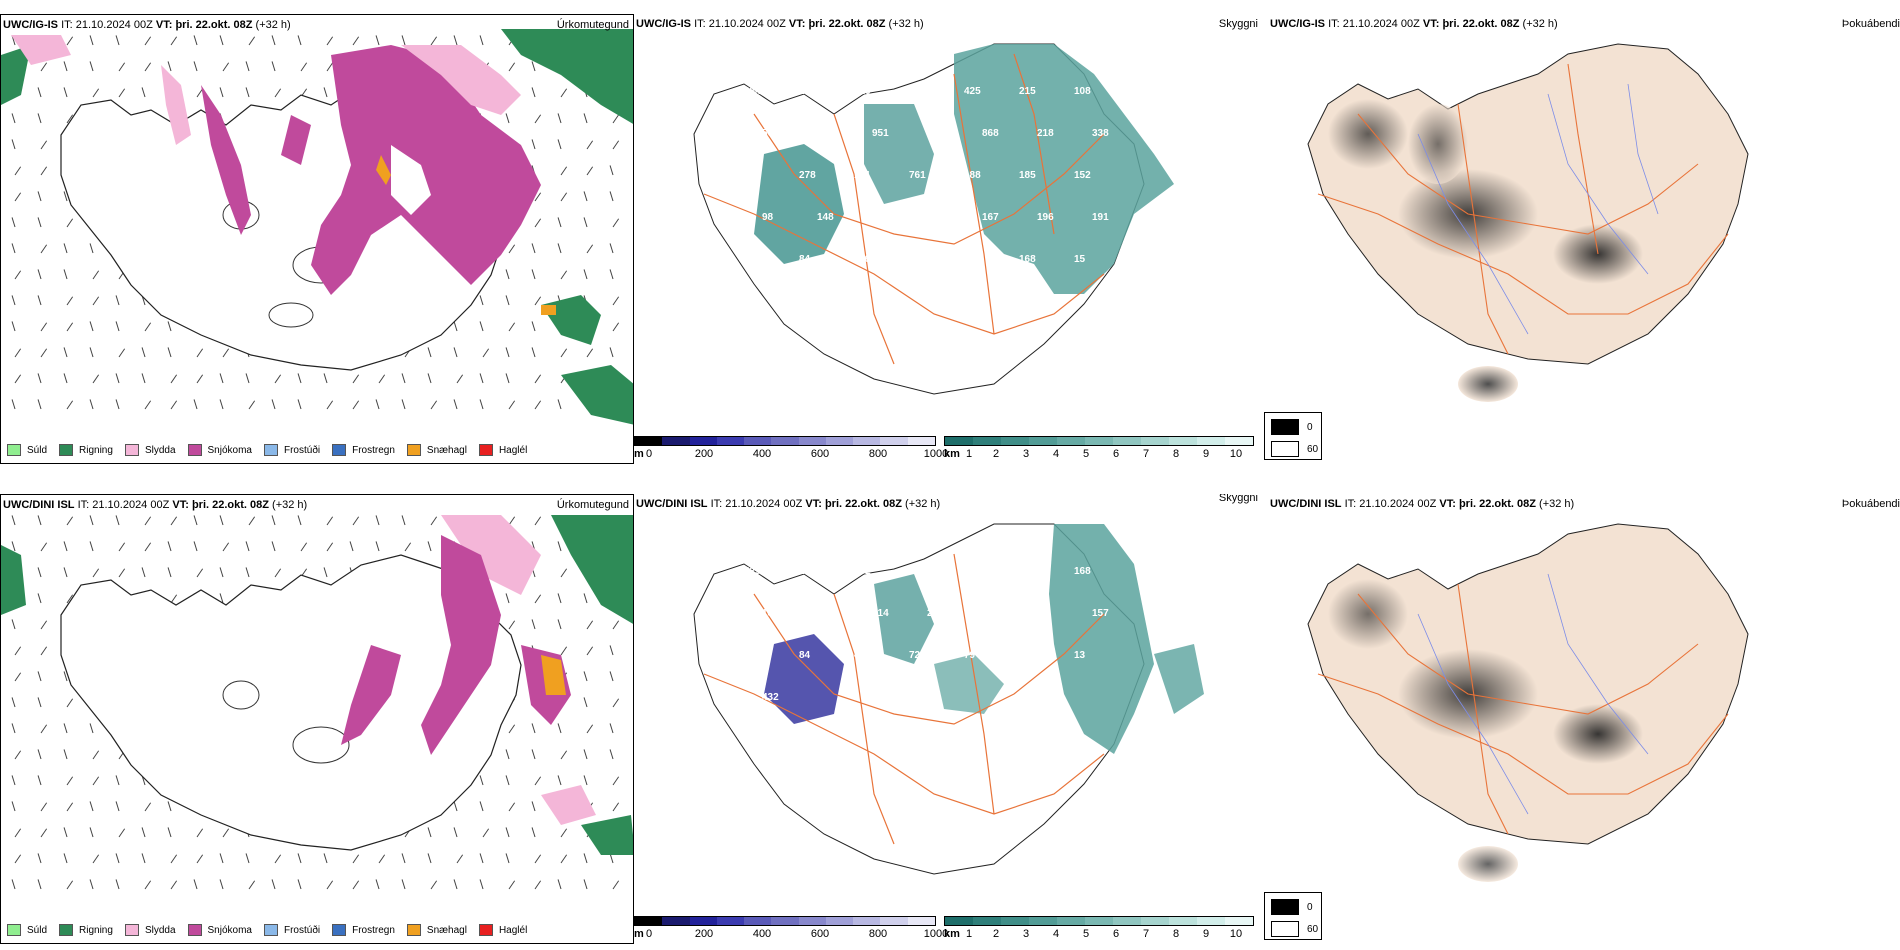 This screenshot has height=950, width=1900. Describe the element at coordinates (14, 930) in the screenshot. I see `legend-swatch-bottom` at that location.